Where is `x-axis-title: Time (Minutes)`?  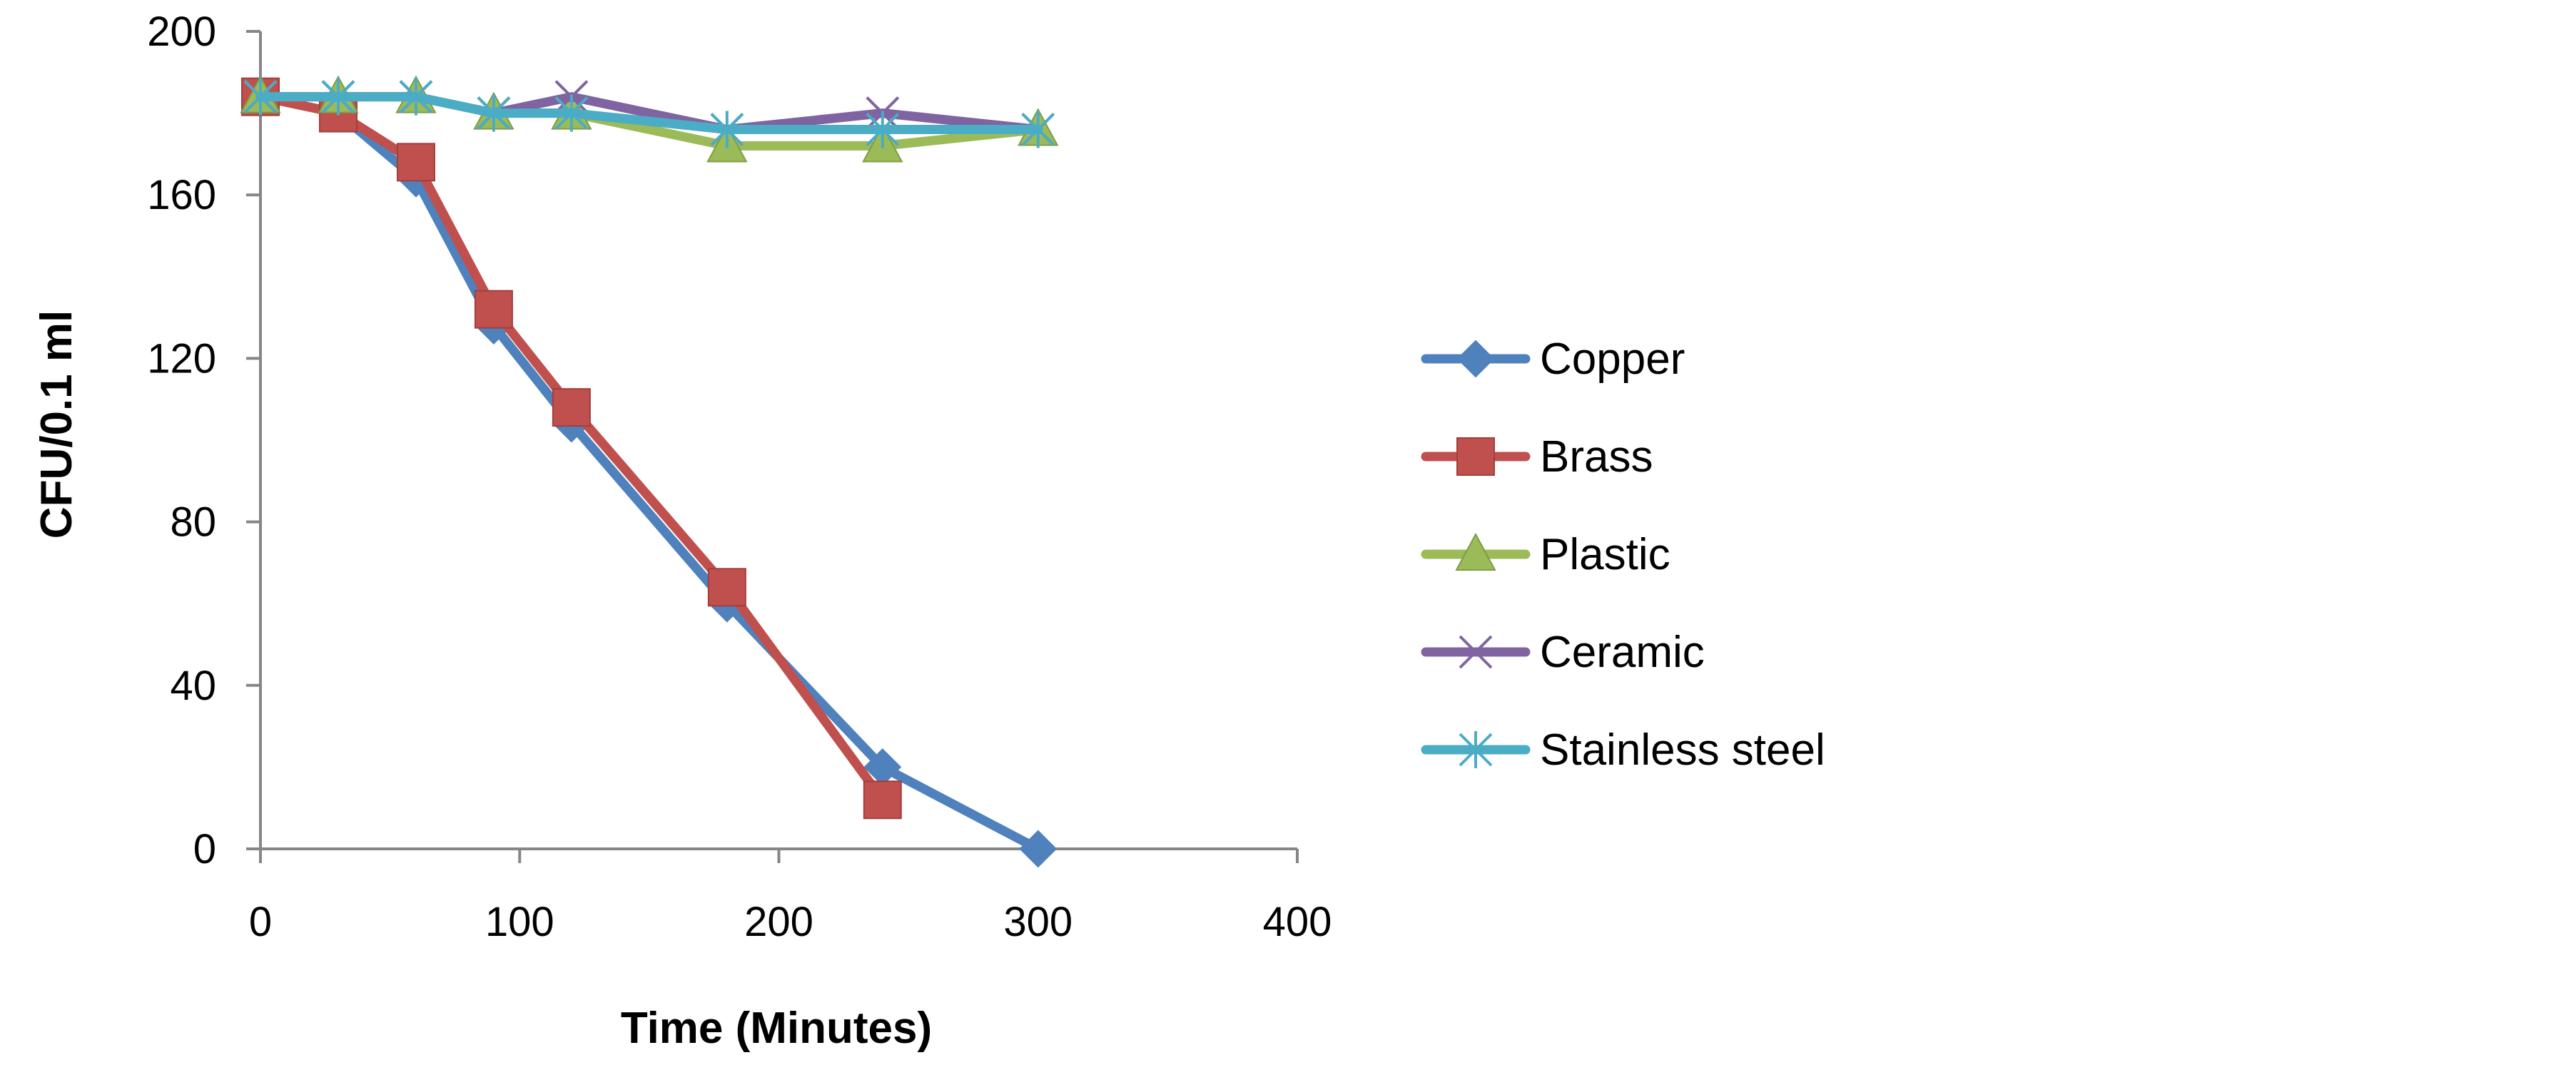
x-axis-title: Time (Minutes) is located at coordinates (776, 1028).